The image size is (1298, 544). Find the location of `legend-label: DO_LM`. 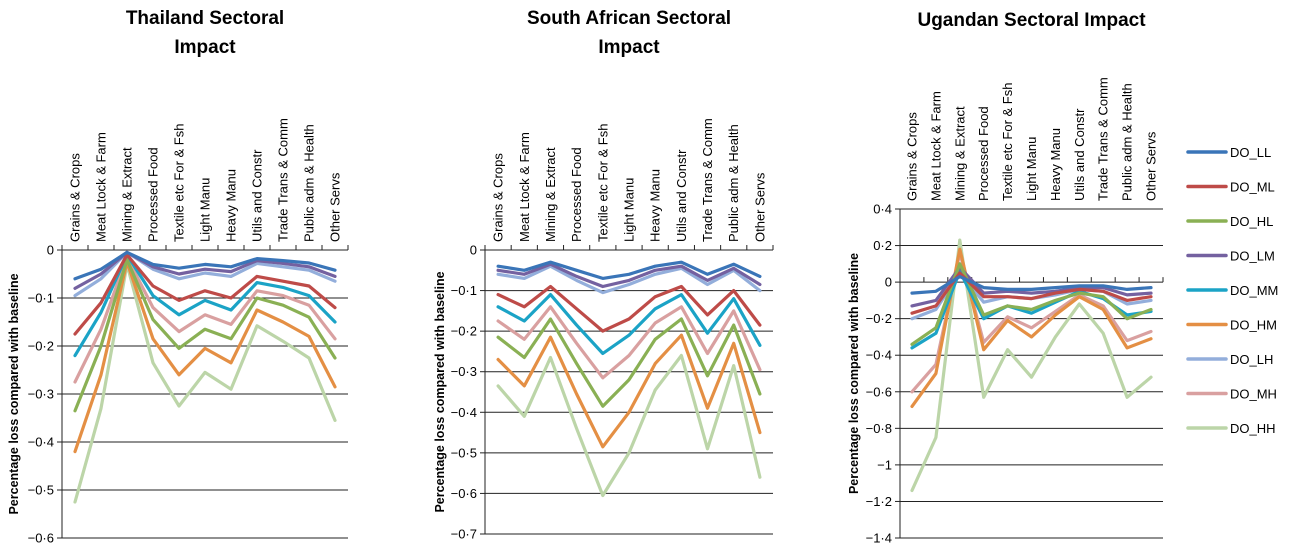

legend-label: DO_LM is located at coordinates (1252, 256).